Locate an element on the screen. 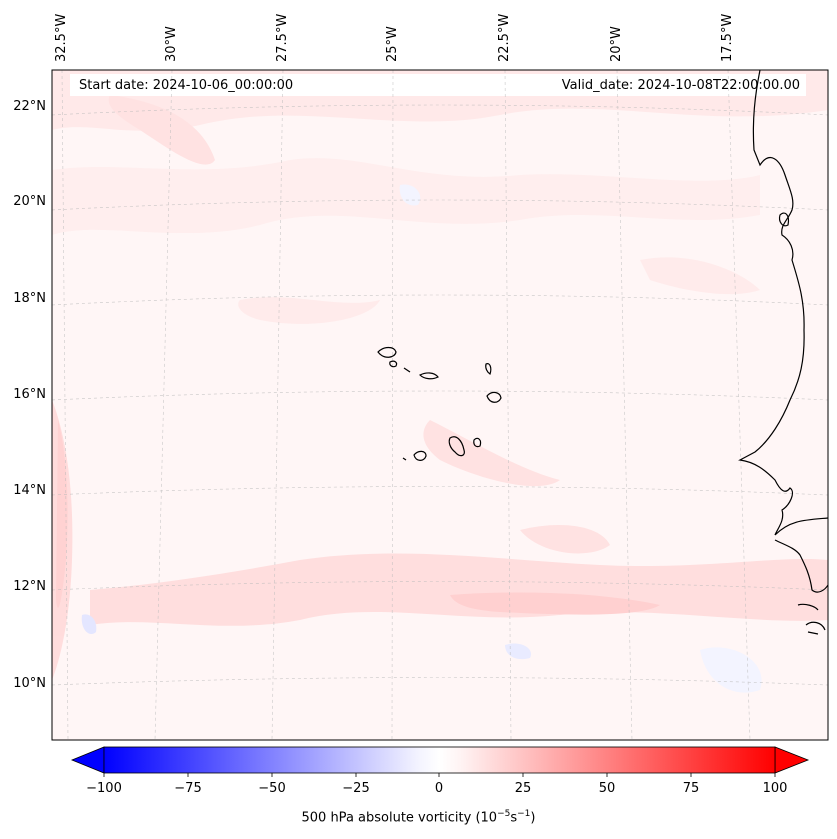 Image resolution: width=837 pixels, height=839 pixels. colorbar-tick-label: 75 is located at coordinates (691, 788).